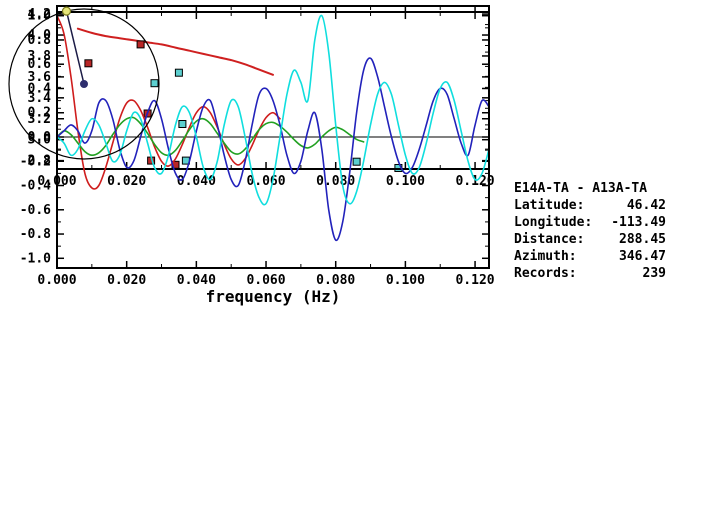 This screenshot has width=702, height=519. Describe the element at coordinates (40, 98) in the screenshot. I see `dispersion-ytick-label: 3.4` at that location.